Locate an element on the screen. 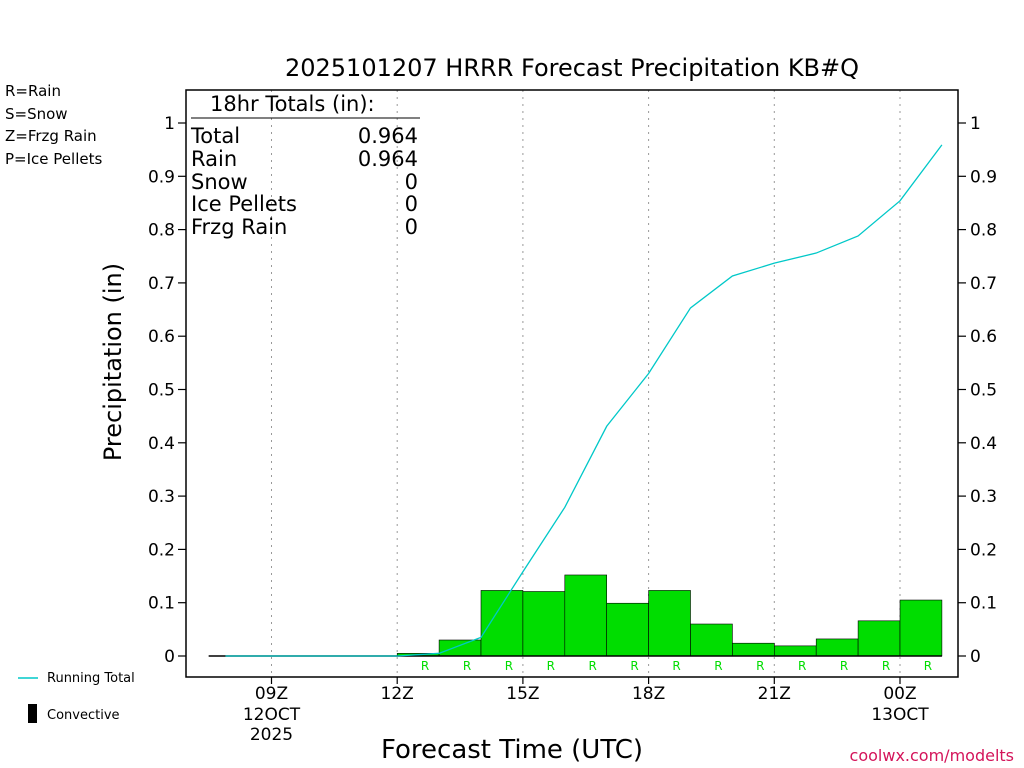 The height and width of the screenshot is (768, 1024). y-tick-label-left: 0.4 is located at coordinates (161, 444).